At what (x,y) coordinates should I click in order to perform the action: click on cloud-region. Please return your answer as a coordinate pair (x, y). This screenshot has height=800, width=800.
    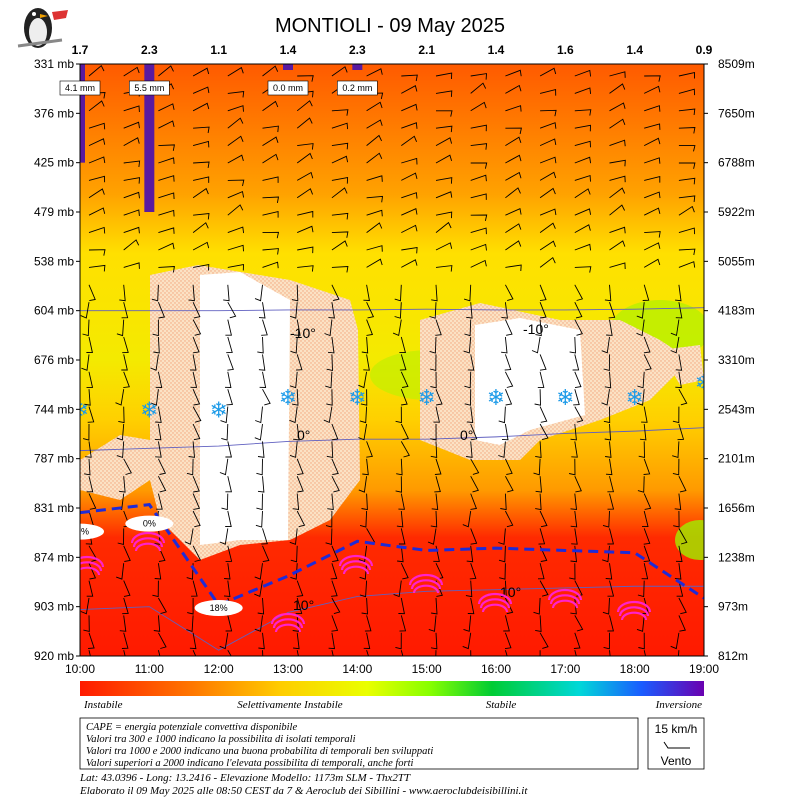
    Looking at the image, I should click on (530, 381).